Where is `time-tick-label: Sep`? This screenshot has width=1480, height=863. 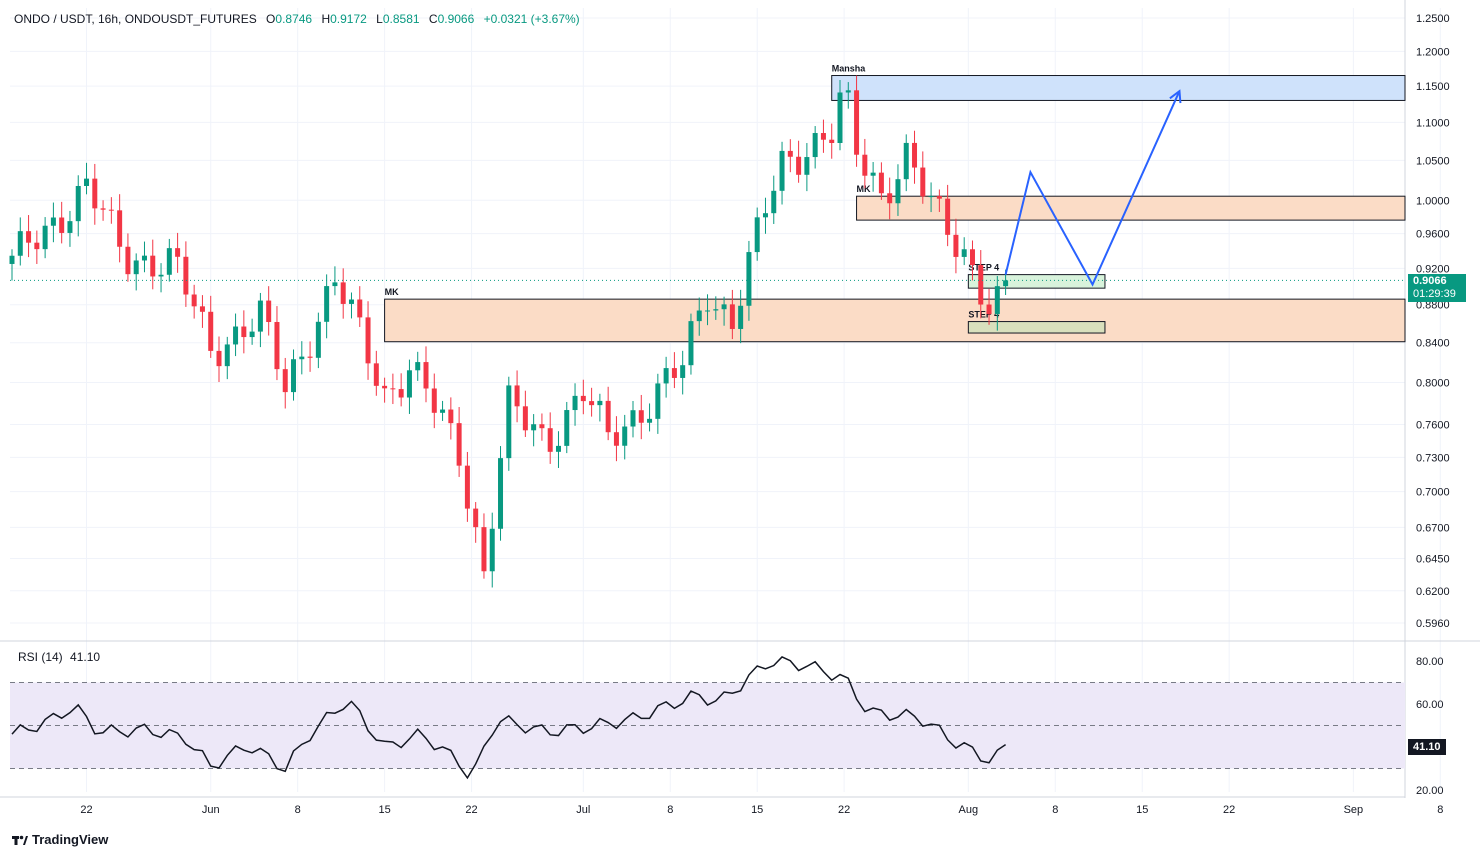 time-tick-label: Sep is located at coordinates (1354, 810).